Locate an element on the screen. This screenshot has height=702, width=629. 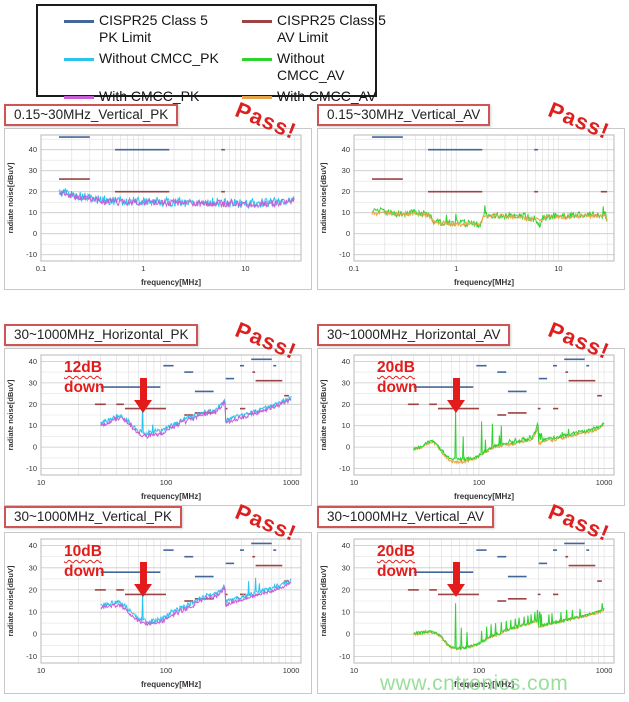
chart-title: 0.15~30MHz_Vertical_PK is located at coordinates (91, 115).